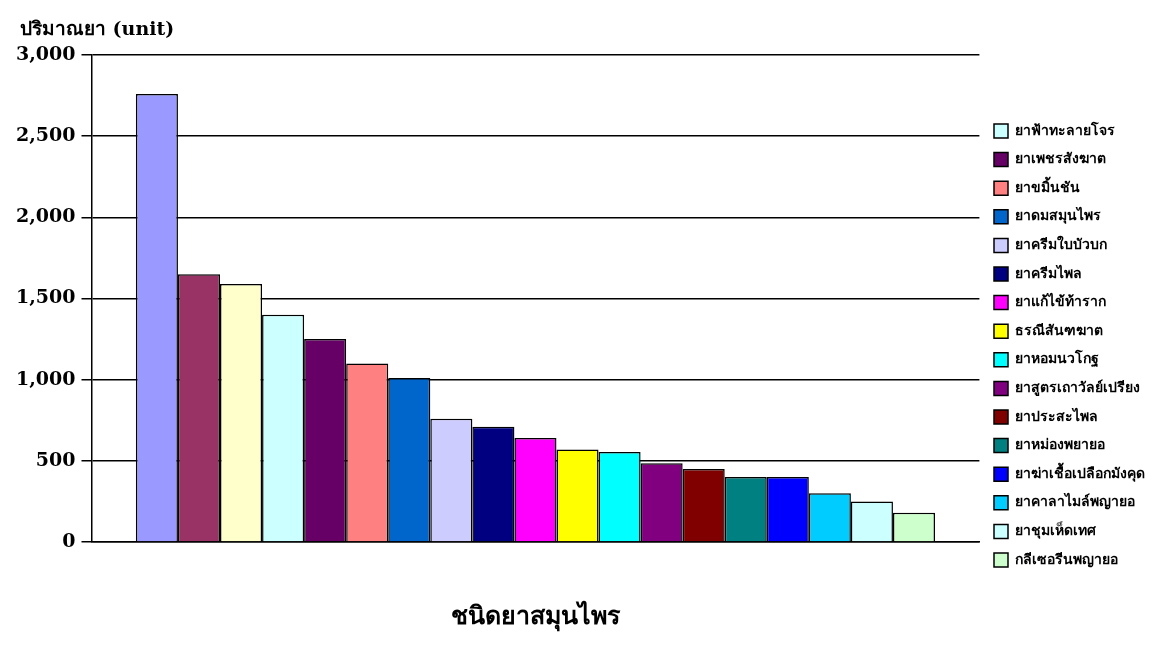 Image resolution: width=1165 pixels, height=646 pixels. What do you see at coordinates (1065, 129) in the screenshot?
I see `legend-label: ยาฟ้าทะลายโจร` at bounding box center [1065, 129].